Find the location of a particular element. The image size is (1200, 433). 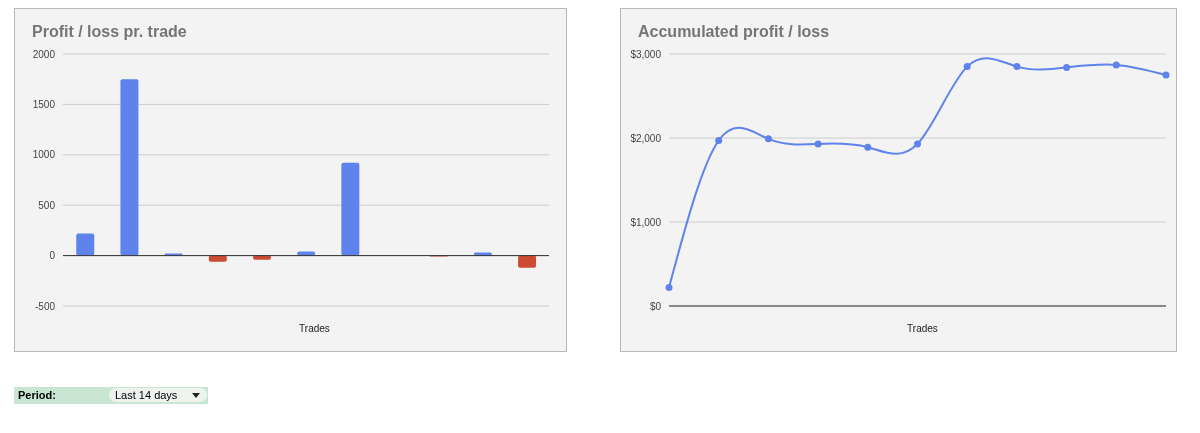

y-tick-label: 1000 is located at coordinates (44, 155).